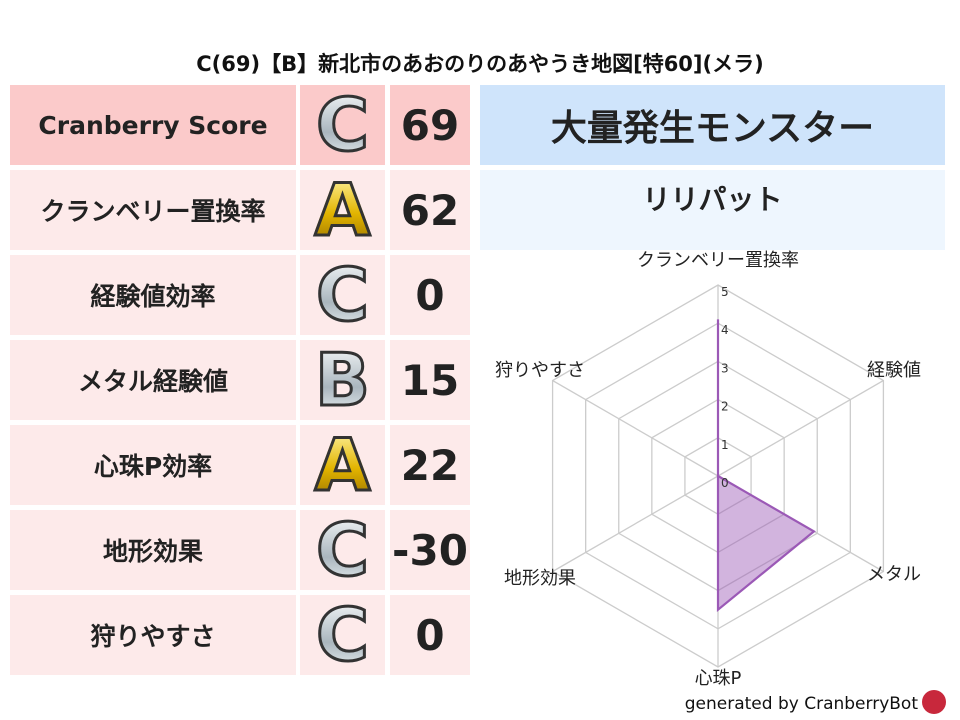 The height and width of the screenshot is (720, 960). What do you see at coordinates (725, 445) in the screenshot?
I see `radar-tick-label: 1` at bounding box center [725, 445].